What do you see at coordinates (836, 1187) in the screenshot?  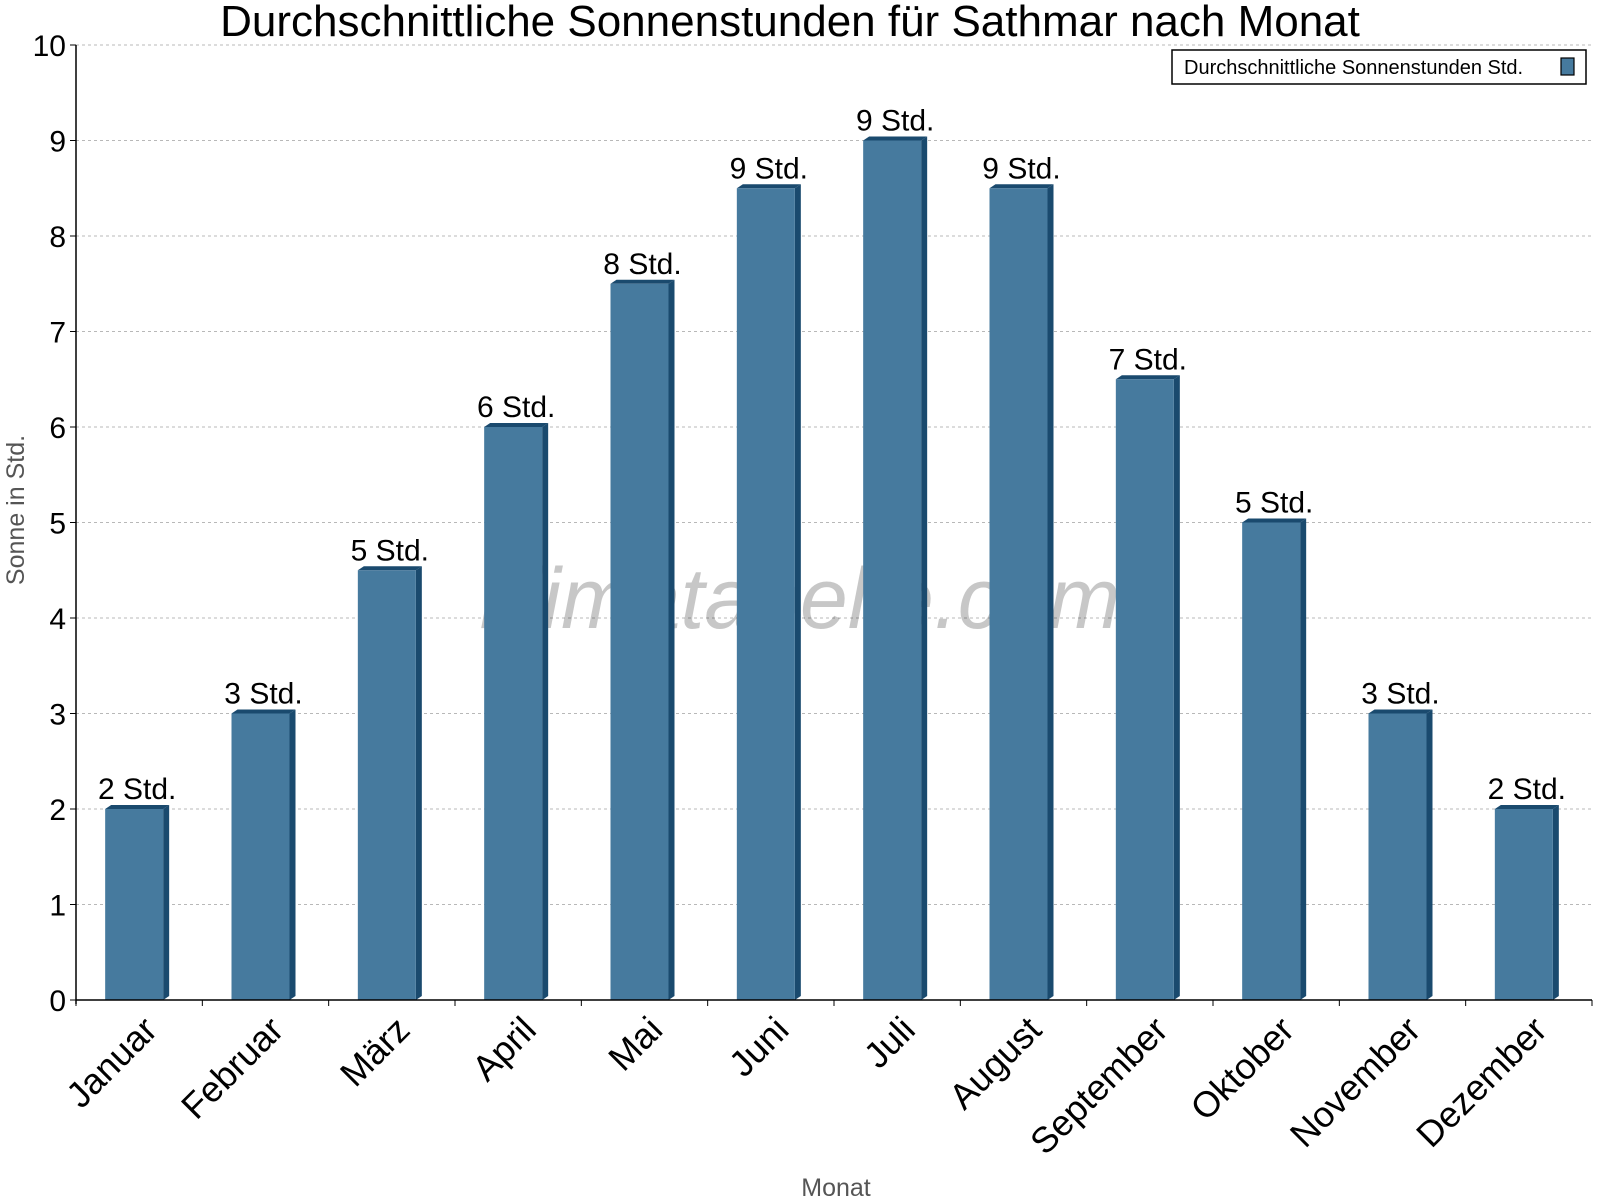 I see `x-axis-label: Monat` at bounding box center [836, 1187].